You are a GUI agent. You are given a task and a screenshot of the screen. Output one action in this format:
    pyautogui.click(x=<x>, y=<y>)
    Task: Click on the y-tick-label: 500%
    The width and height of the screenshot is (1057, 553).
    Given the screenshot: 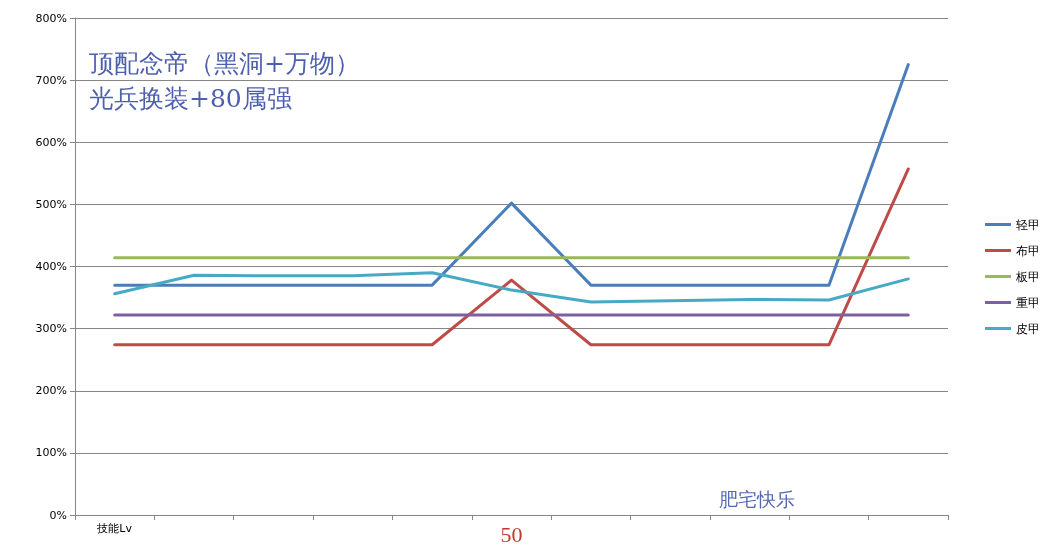 What is the action you would take?
    pyautogui.click(x=51, y=204)
    